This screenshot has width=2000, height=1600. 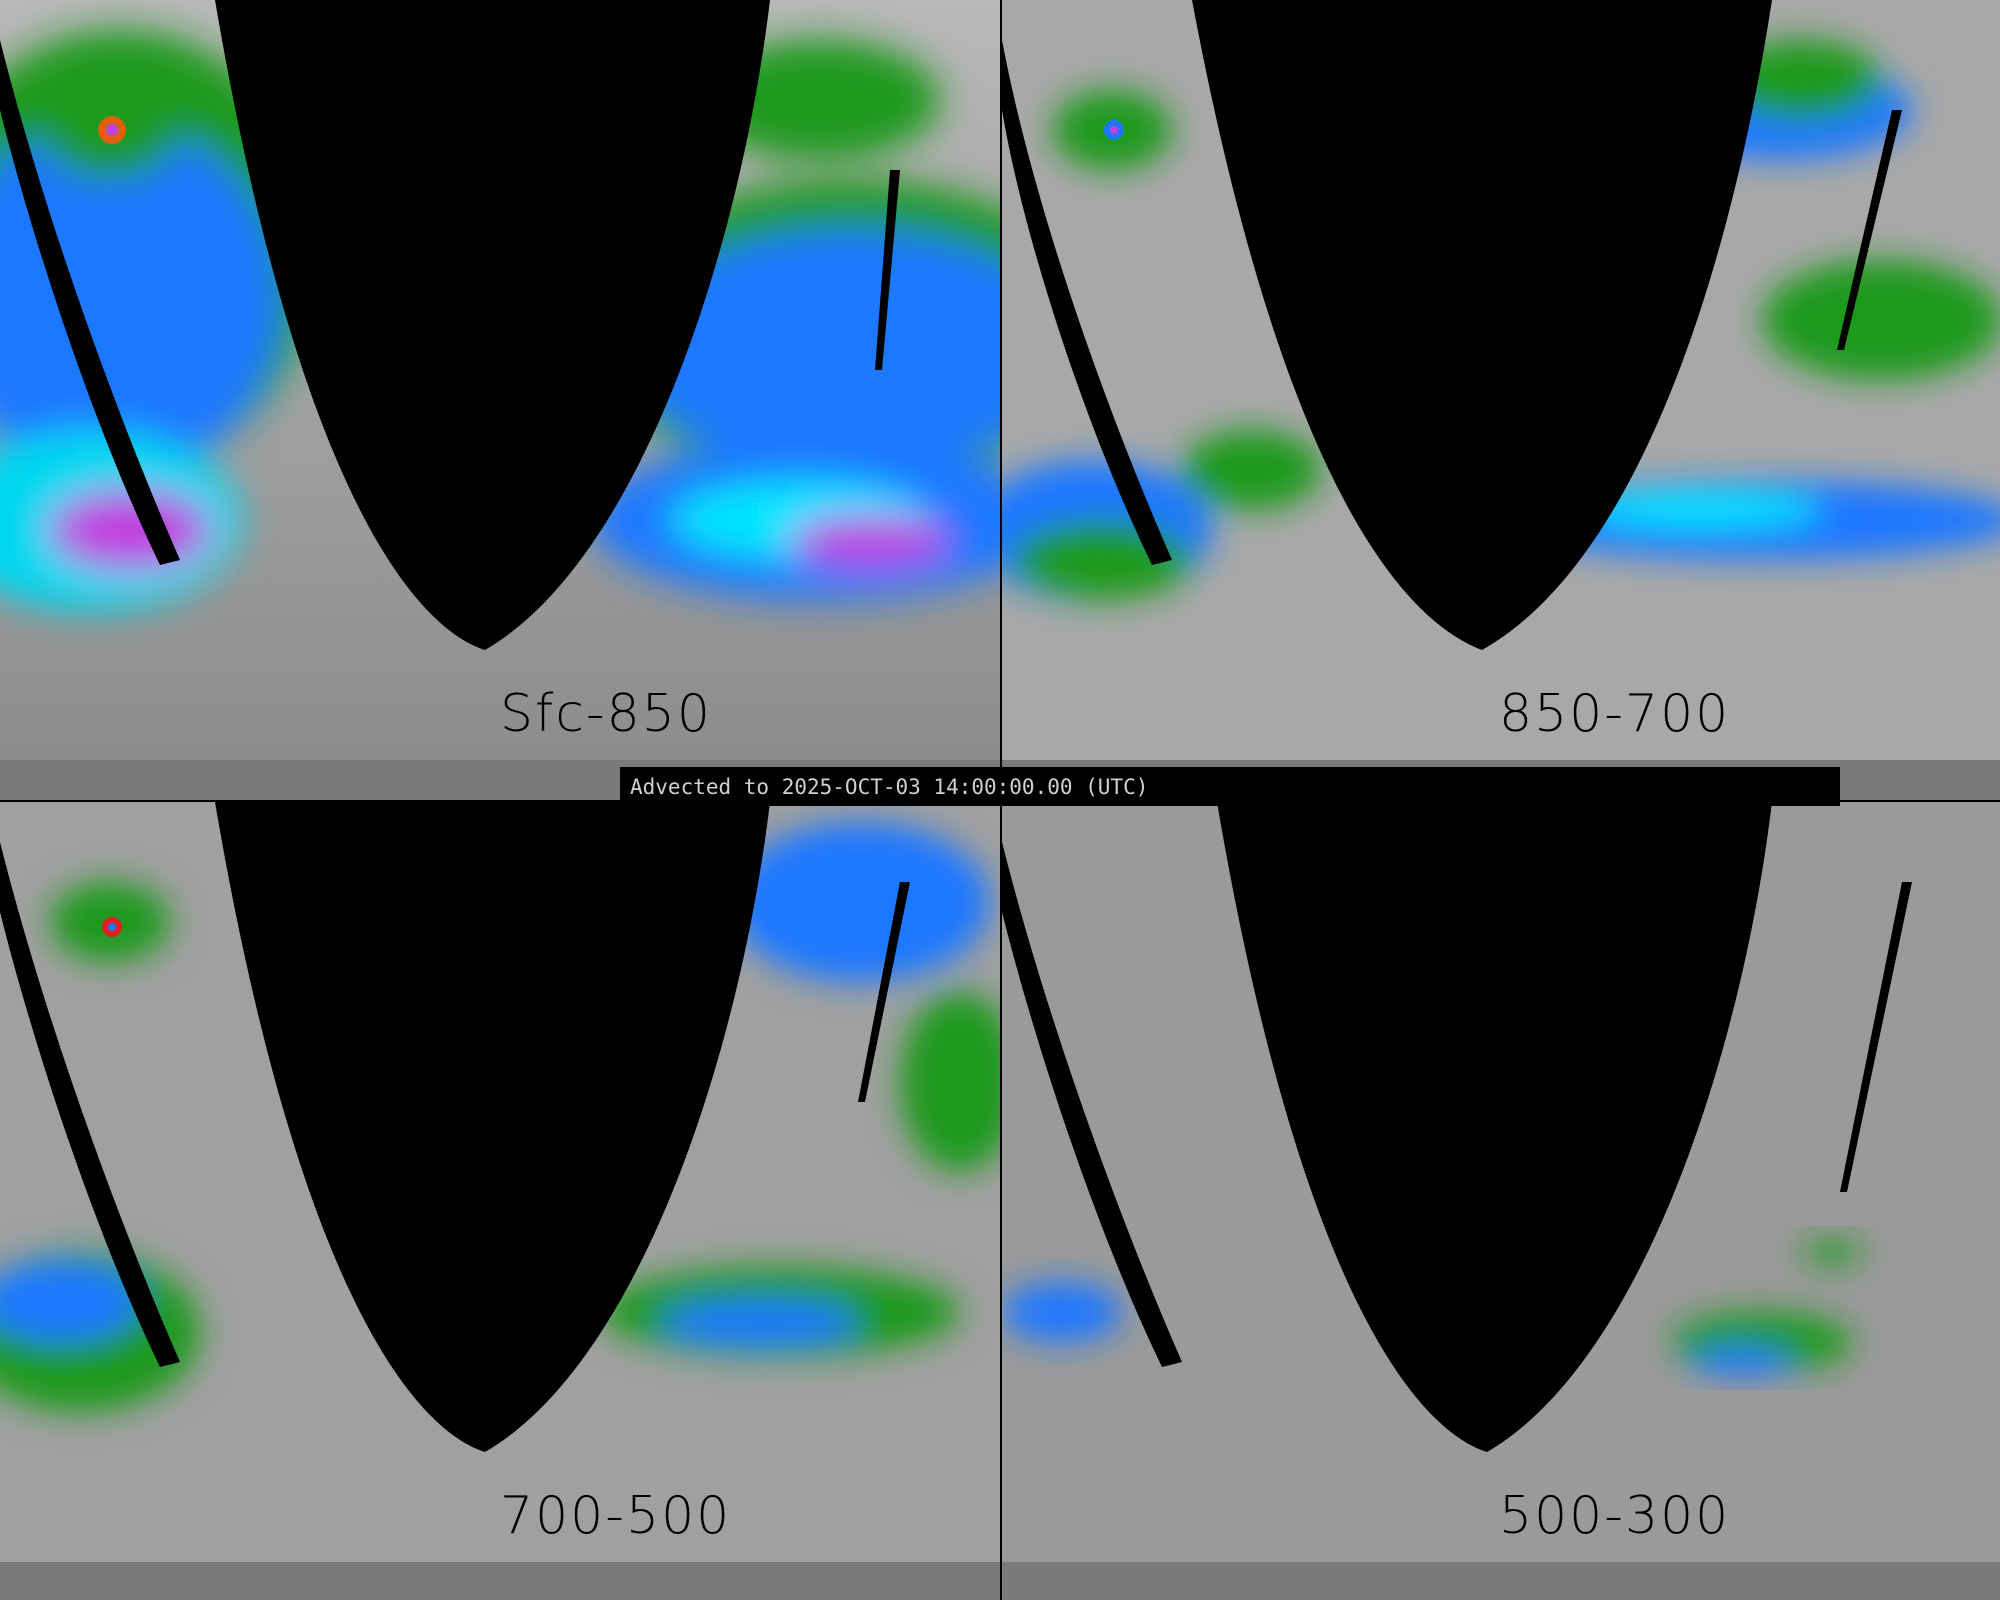 I want to click on layer-label: 700-500, so click(x=616, y=1516).